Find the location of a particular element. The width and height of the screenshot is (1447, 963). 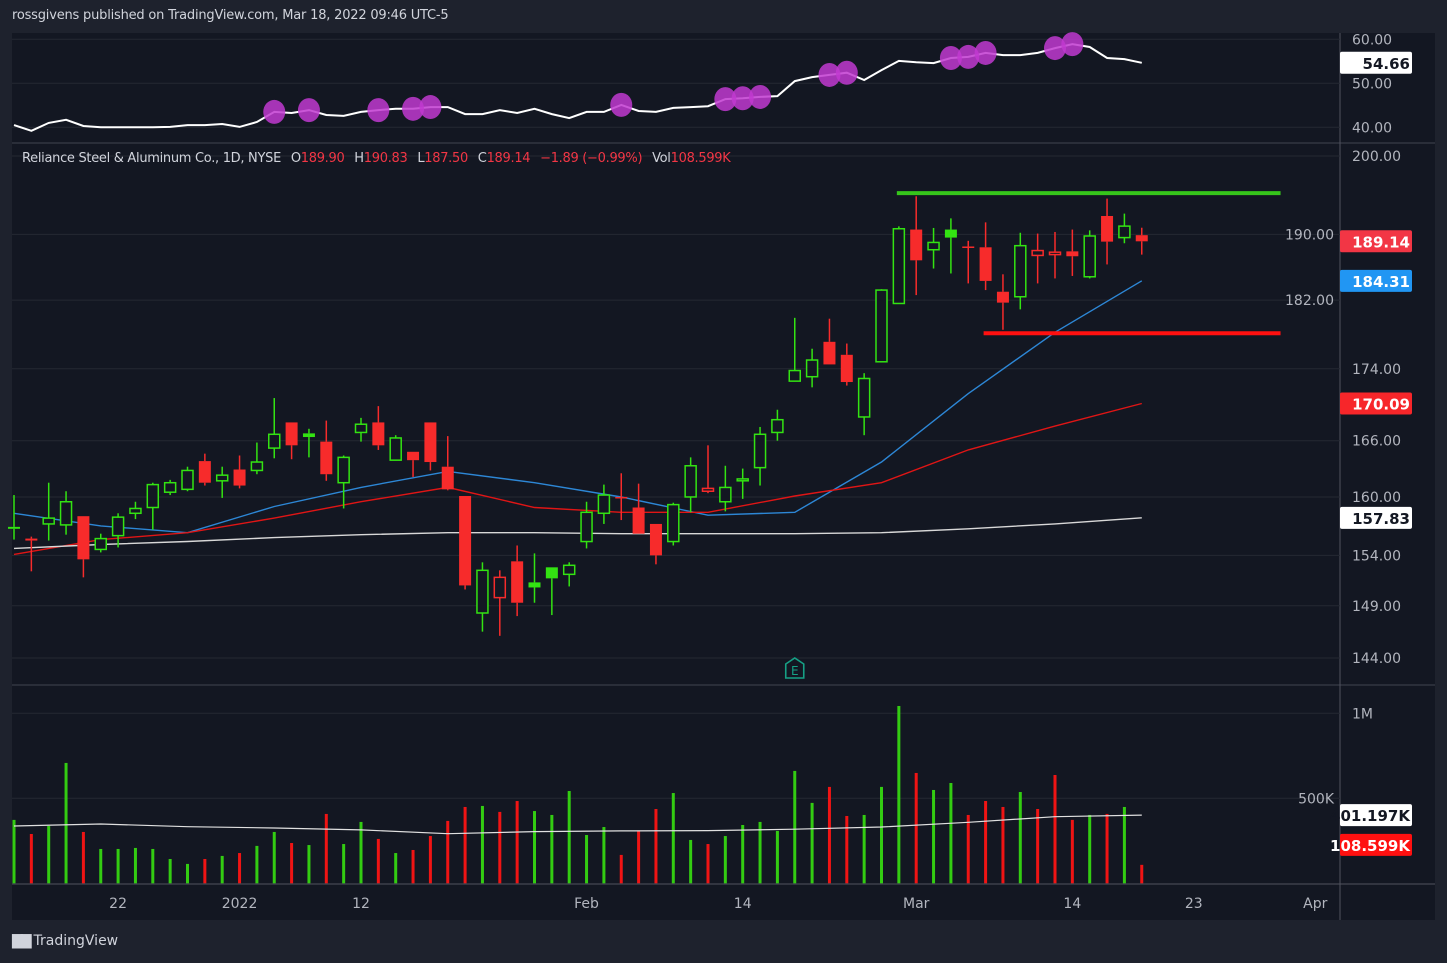

volume-ma-line is located at coordinates (577, 824).